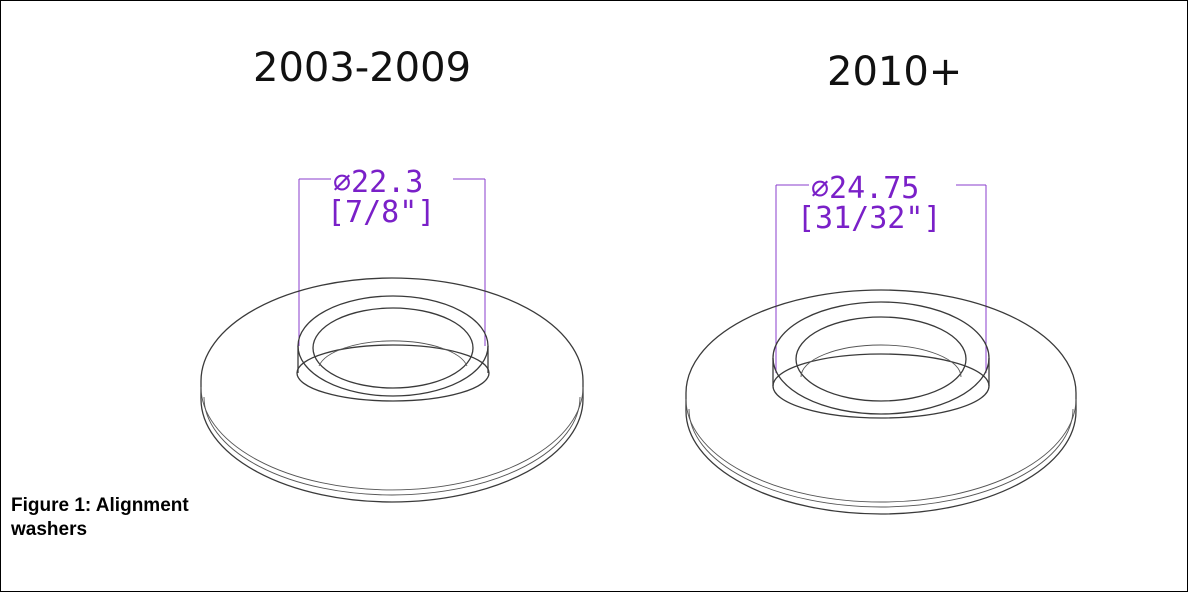 This screenshot has width=1188, height=592. What do you see at coordinates (381, 212) in the screenshot?
I see `dimension-inch: [7/8"]` at bounding box center [381, 212].